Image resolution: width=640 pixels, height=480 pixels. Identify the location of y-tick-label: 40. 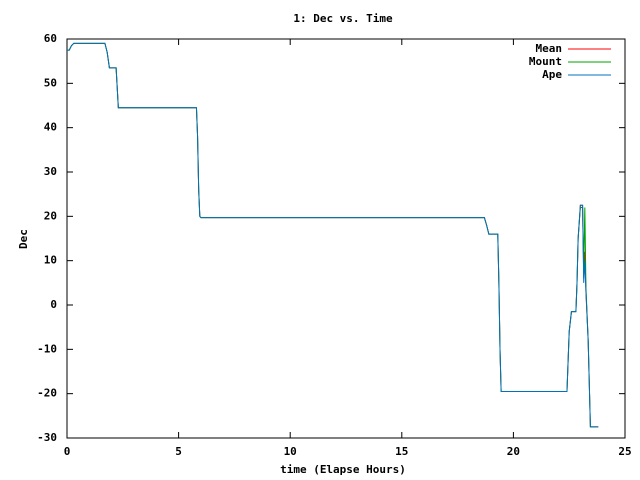
(50, 127).